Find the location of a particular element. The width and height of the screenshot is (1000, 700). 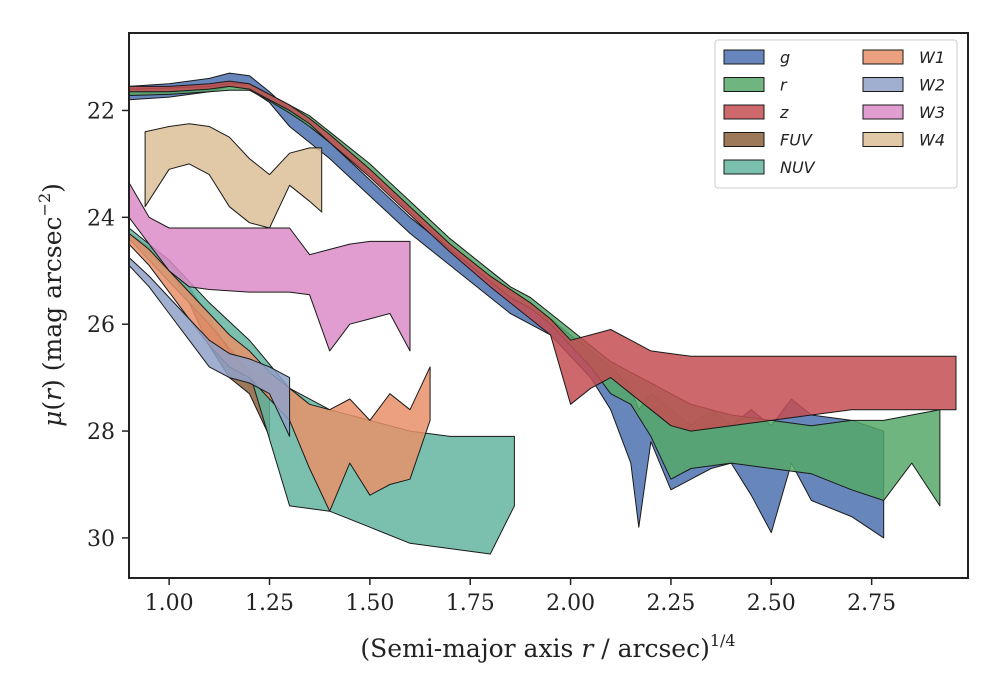

legend-label-z: z is located at coordinates (784, 112).